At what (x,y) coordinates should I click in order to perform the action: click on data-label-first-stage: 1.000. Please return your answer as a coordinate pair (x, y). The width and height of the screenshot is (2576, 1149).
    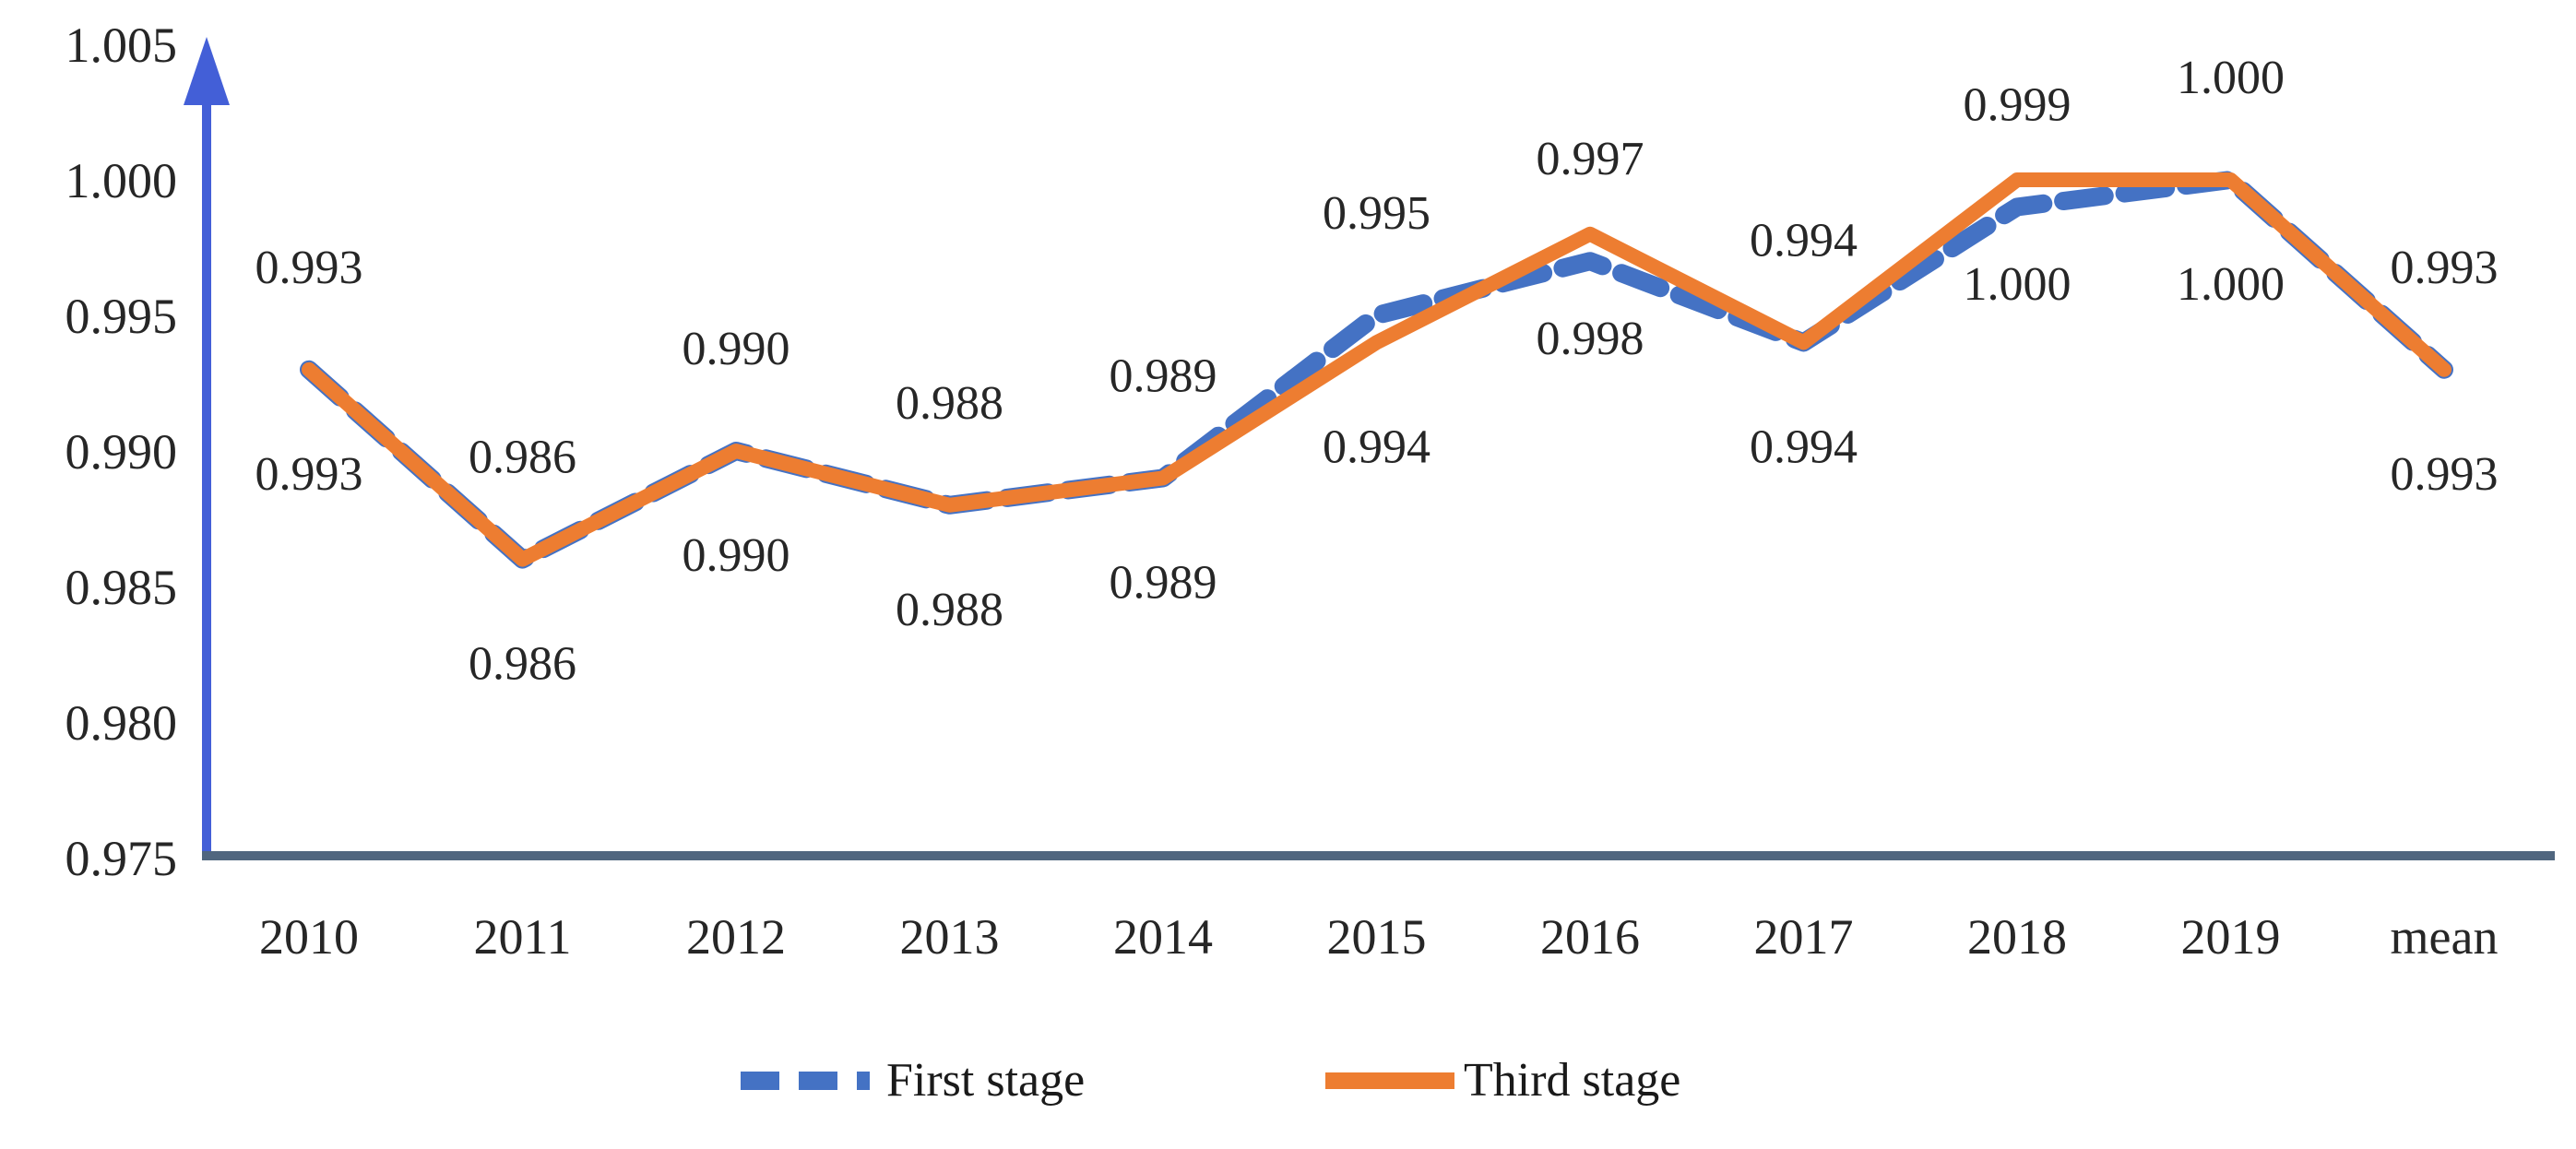
    Looking at the image, I should click on (2231, 78).